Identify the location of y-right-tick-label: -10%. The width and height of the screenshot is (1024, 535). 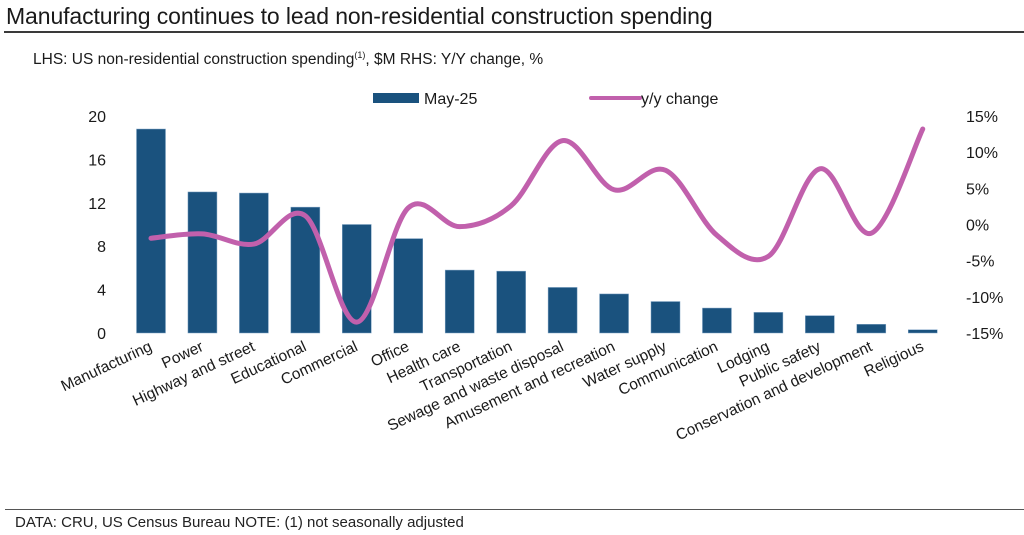
(984, 298).